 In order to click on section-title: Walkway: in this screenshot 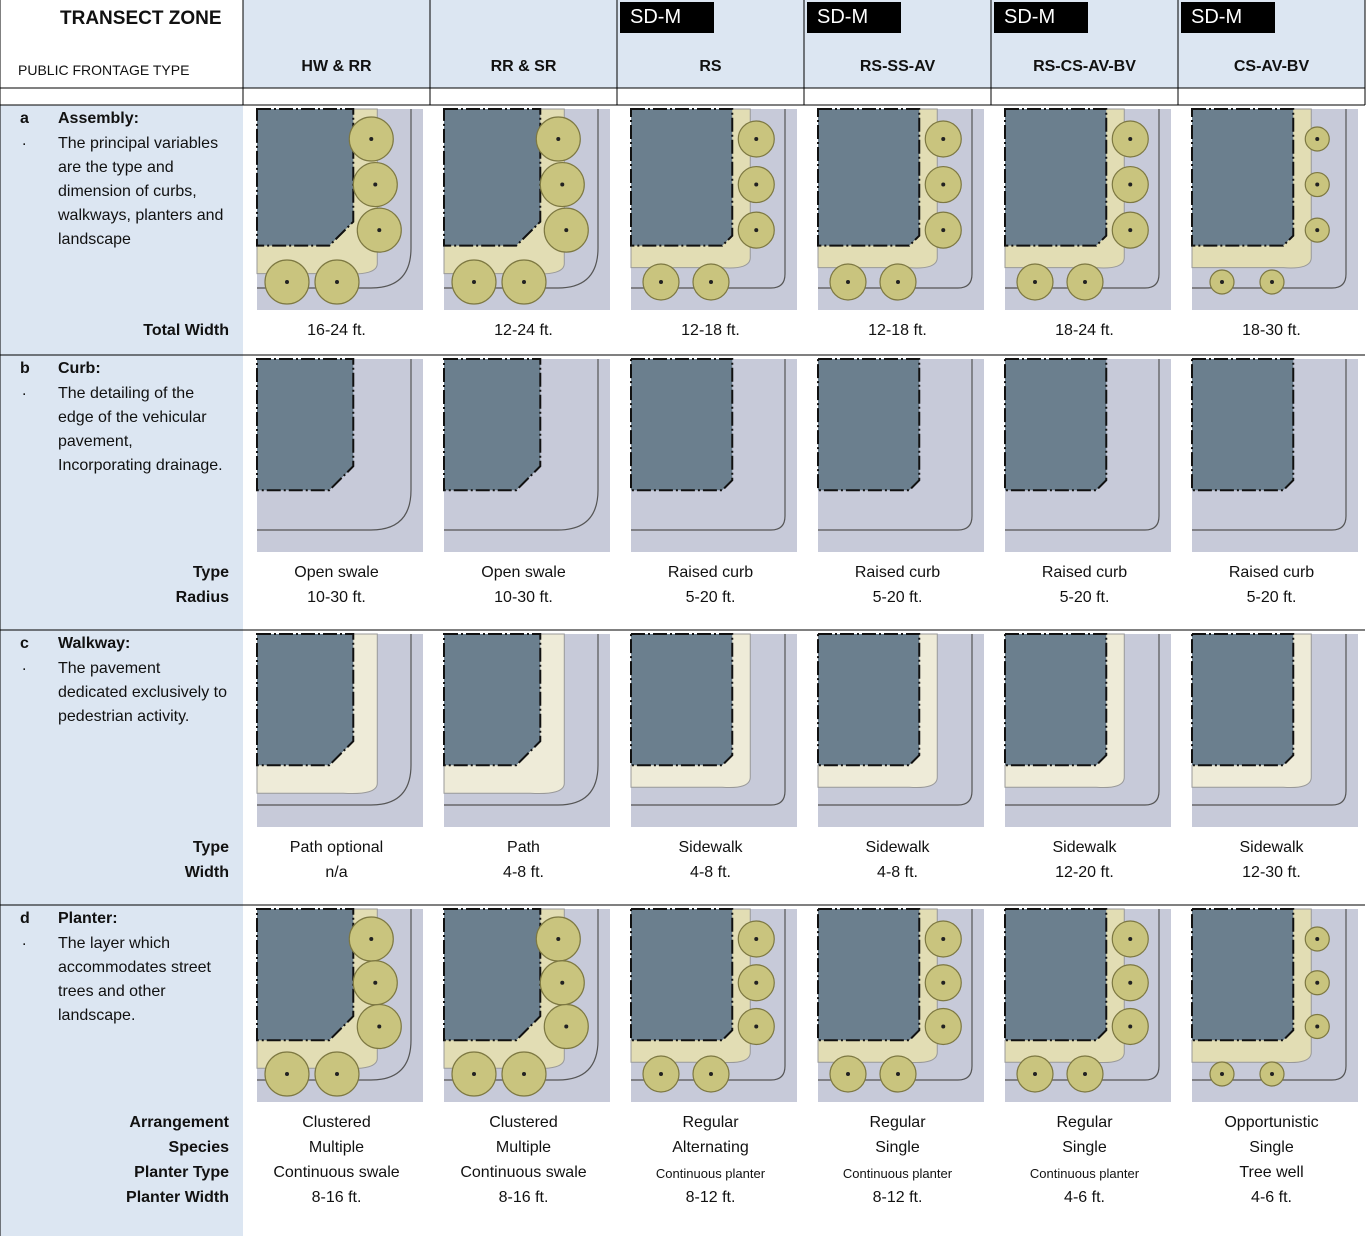, I will do `click(94, 643)`.